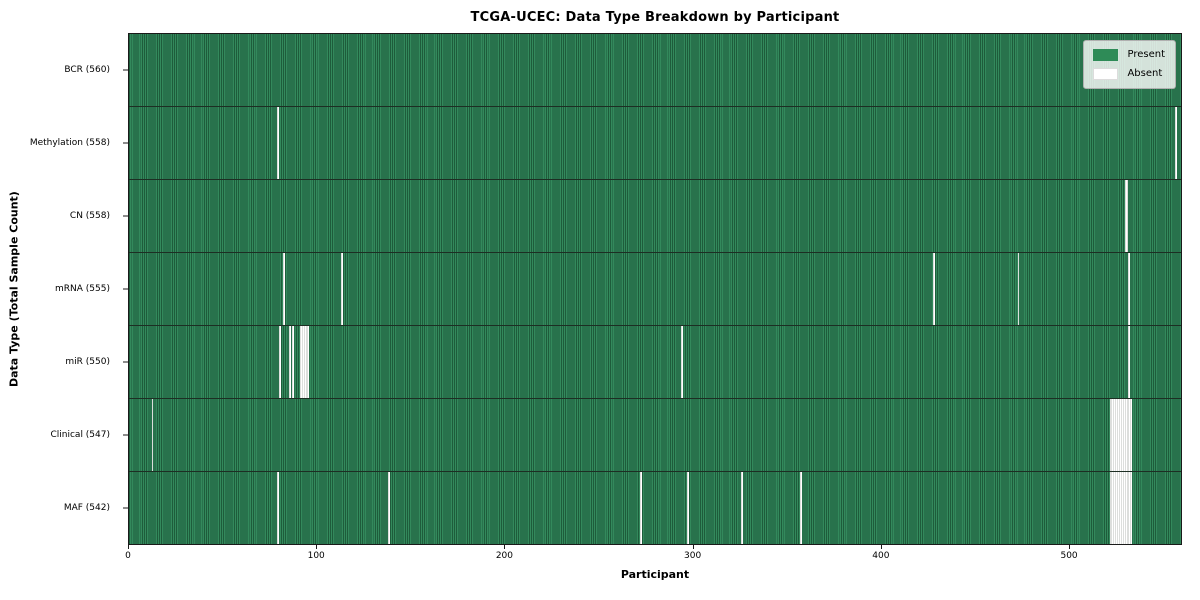 Image resolution: width=1200 pixels, height=600 pixels. I want to click on x-axis-label: Participant, so click(655, 574).